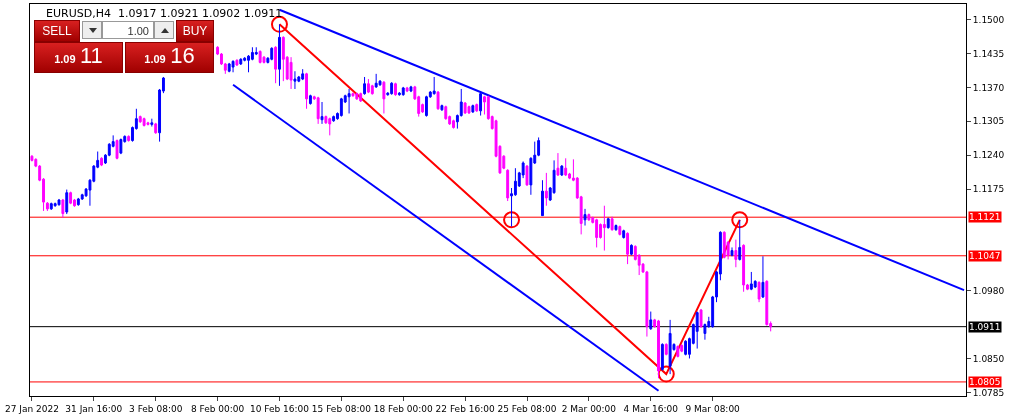 The height and width of the screenshot is (418, 1010). Describe the element at coordinates (988, 189) in the screenshot. I see `y-tick-label: 1.1175` at that location.